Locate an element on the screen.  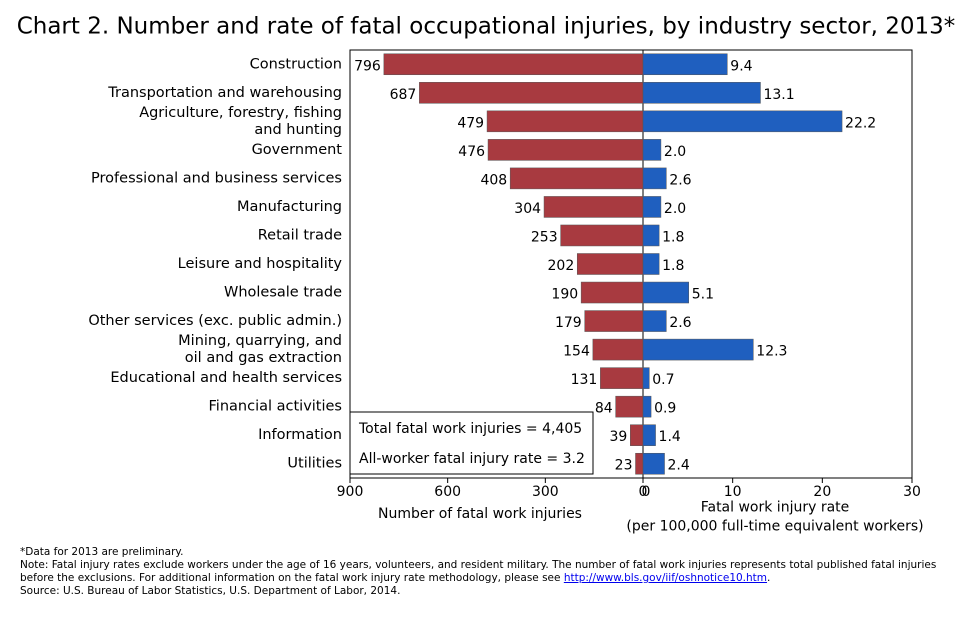
value-label: 304 is located at coordinates (527, 209).